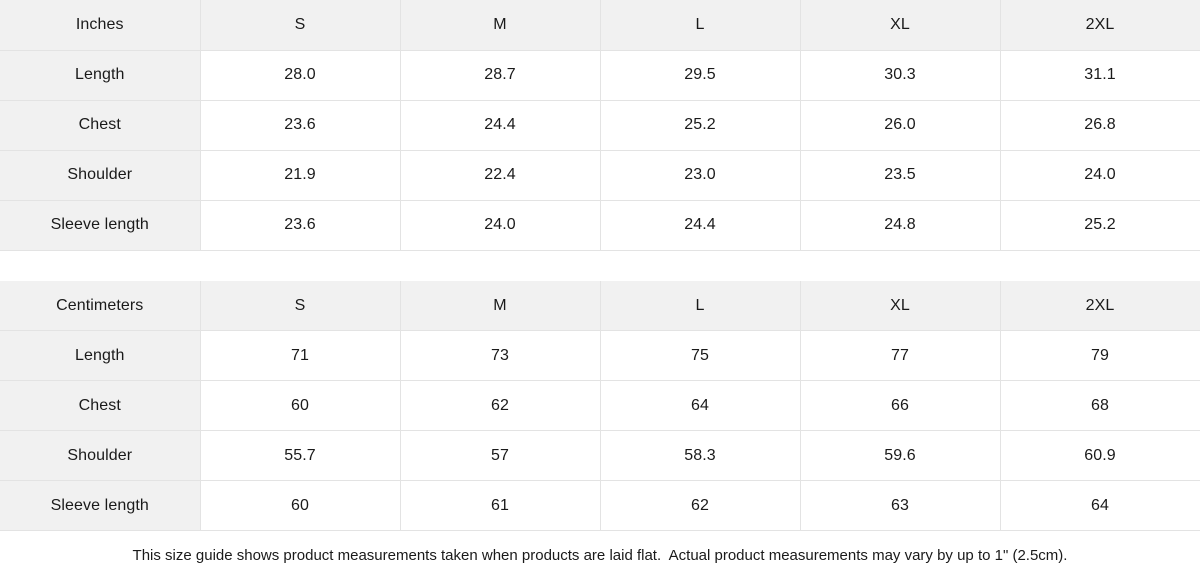 The width and height of the screenshot is (1200, 580). What do you see at coordinates (900, 225) in the screenshot?
I see `measurement-value: 24.8` at bounding box center [900, 225].